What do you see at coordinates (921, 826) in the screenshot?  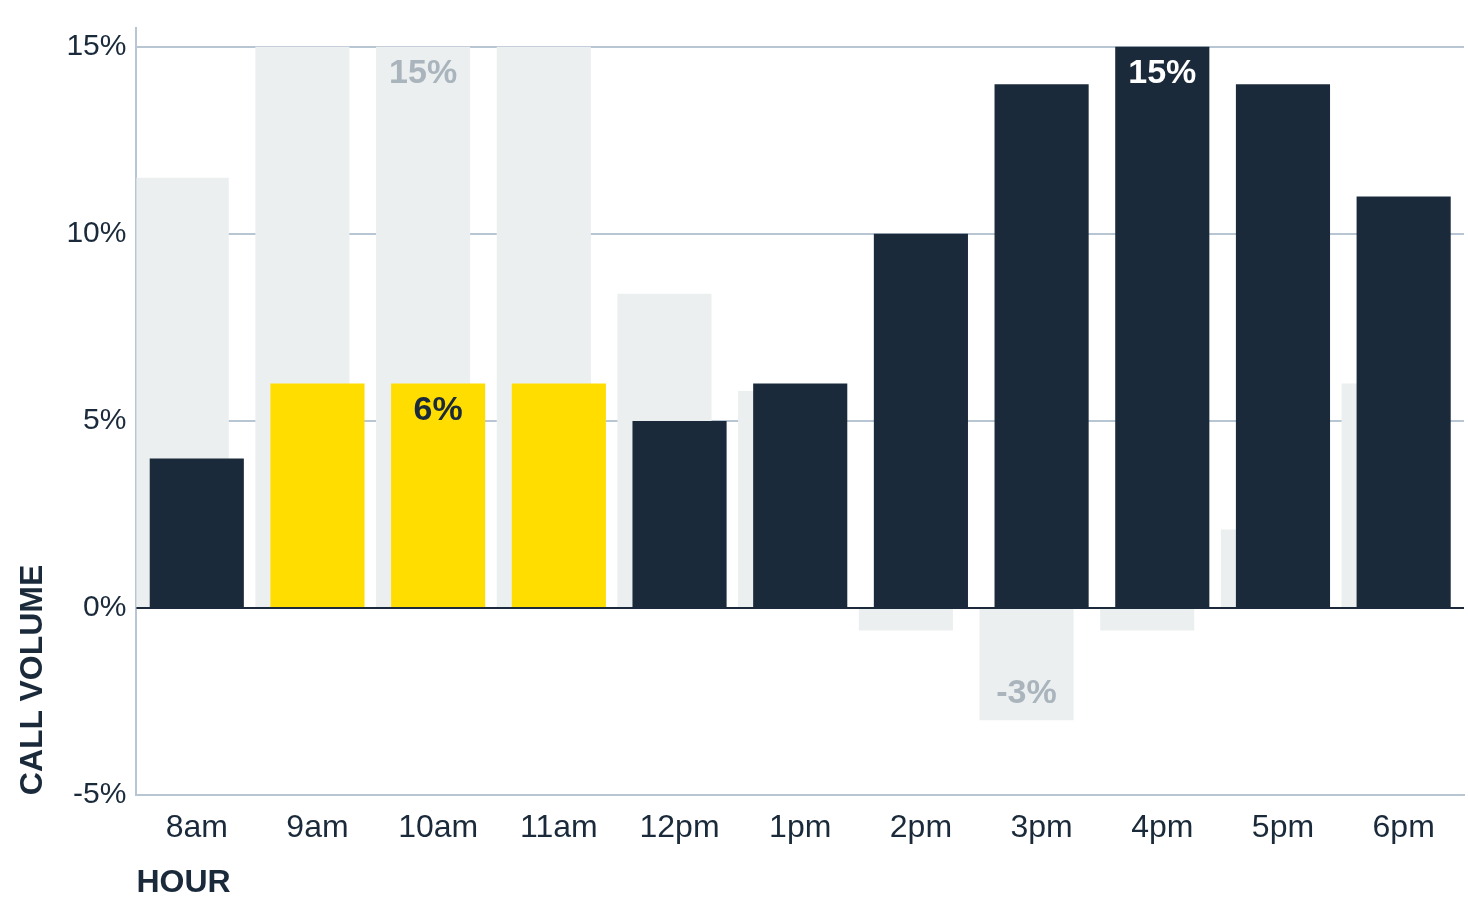 I see `x-tick-label: 2pm` at bounding box center [921, 826].